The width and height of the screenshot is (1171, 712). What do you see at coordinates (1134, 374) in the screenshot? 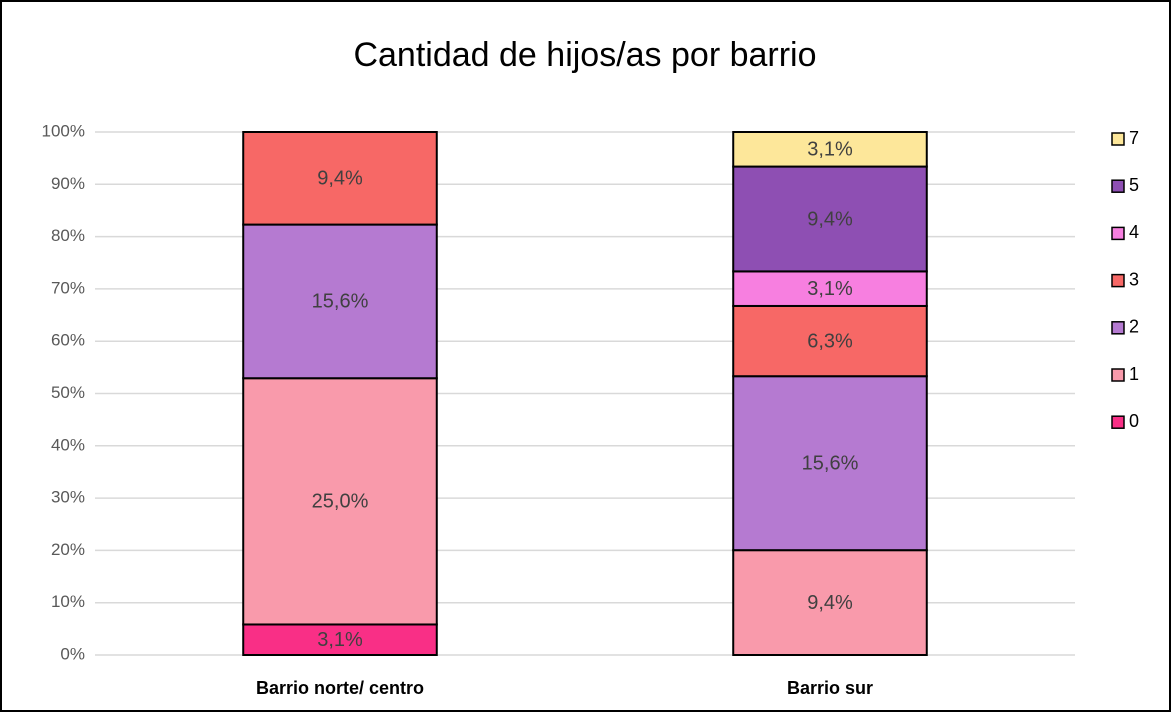
I see `legend-label: 1` at bounding box center [1134, 374].